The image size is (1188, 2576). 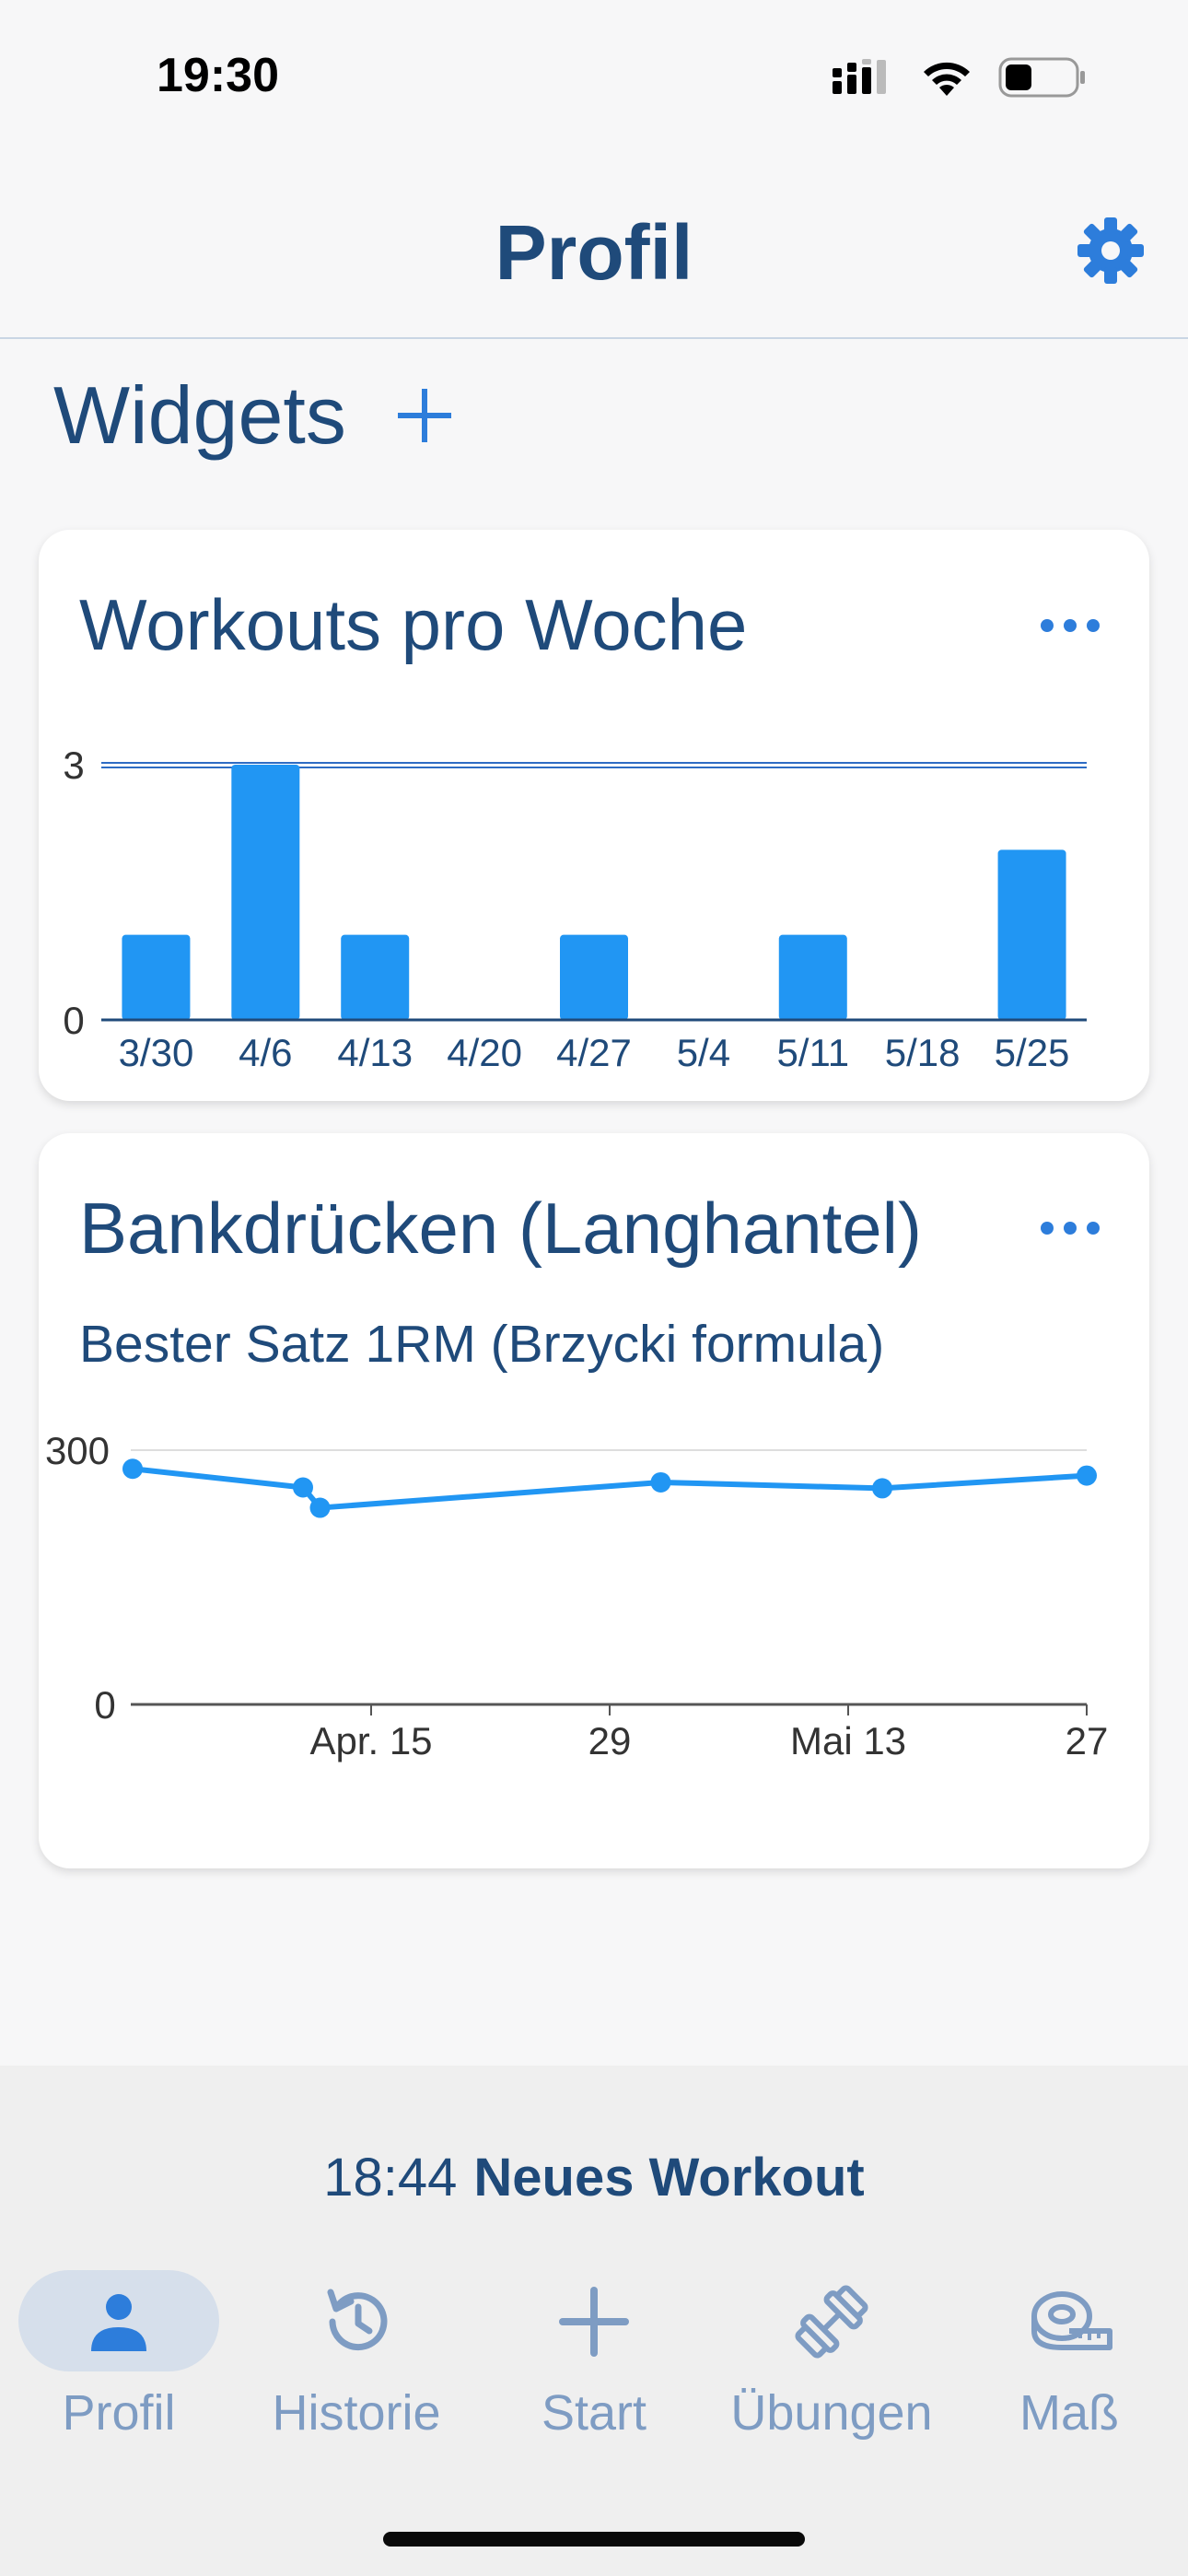 What do you see at coordinates (859, 76) in the screenshot?
I see `cellular-signal-icon` at bounding box center [859, 76].